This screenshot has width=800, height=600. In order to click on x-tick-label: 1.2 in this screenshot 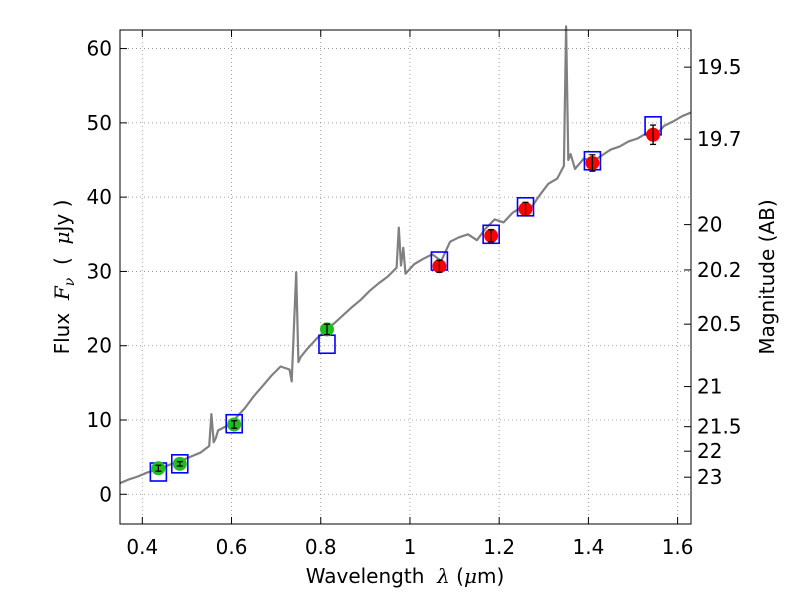, I will do `click(499, 547)`.